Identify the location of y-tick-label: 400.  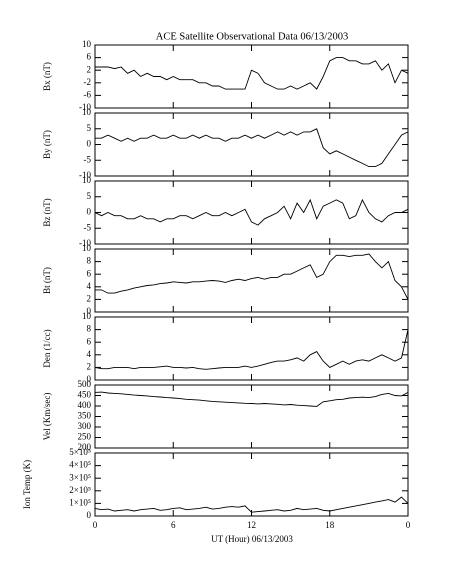
(85, 405).